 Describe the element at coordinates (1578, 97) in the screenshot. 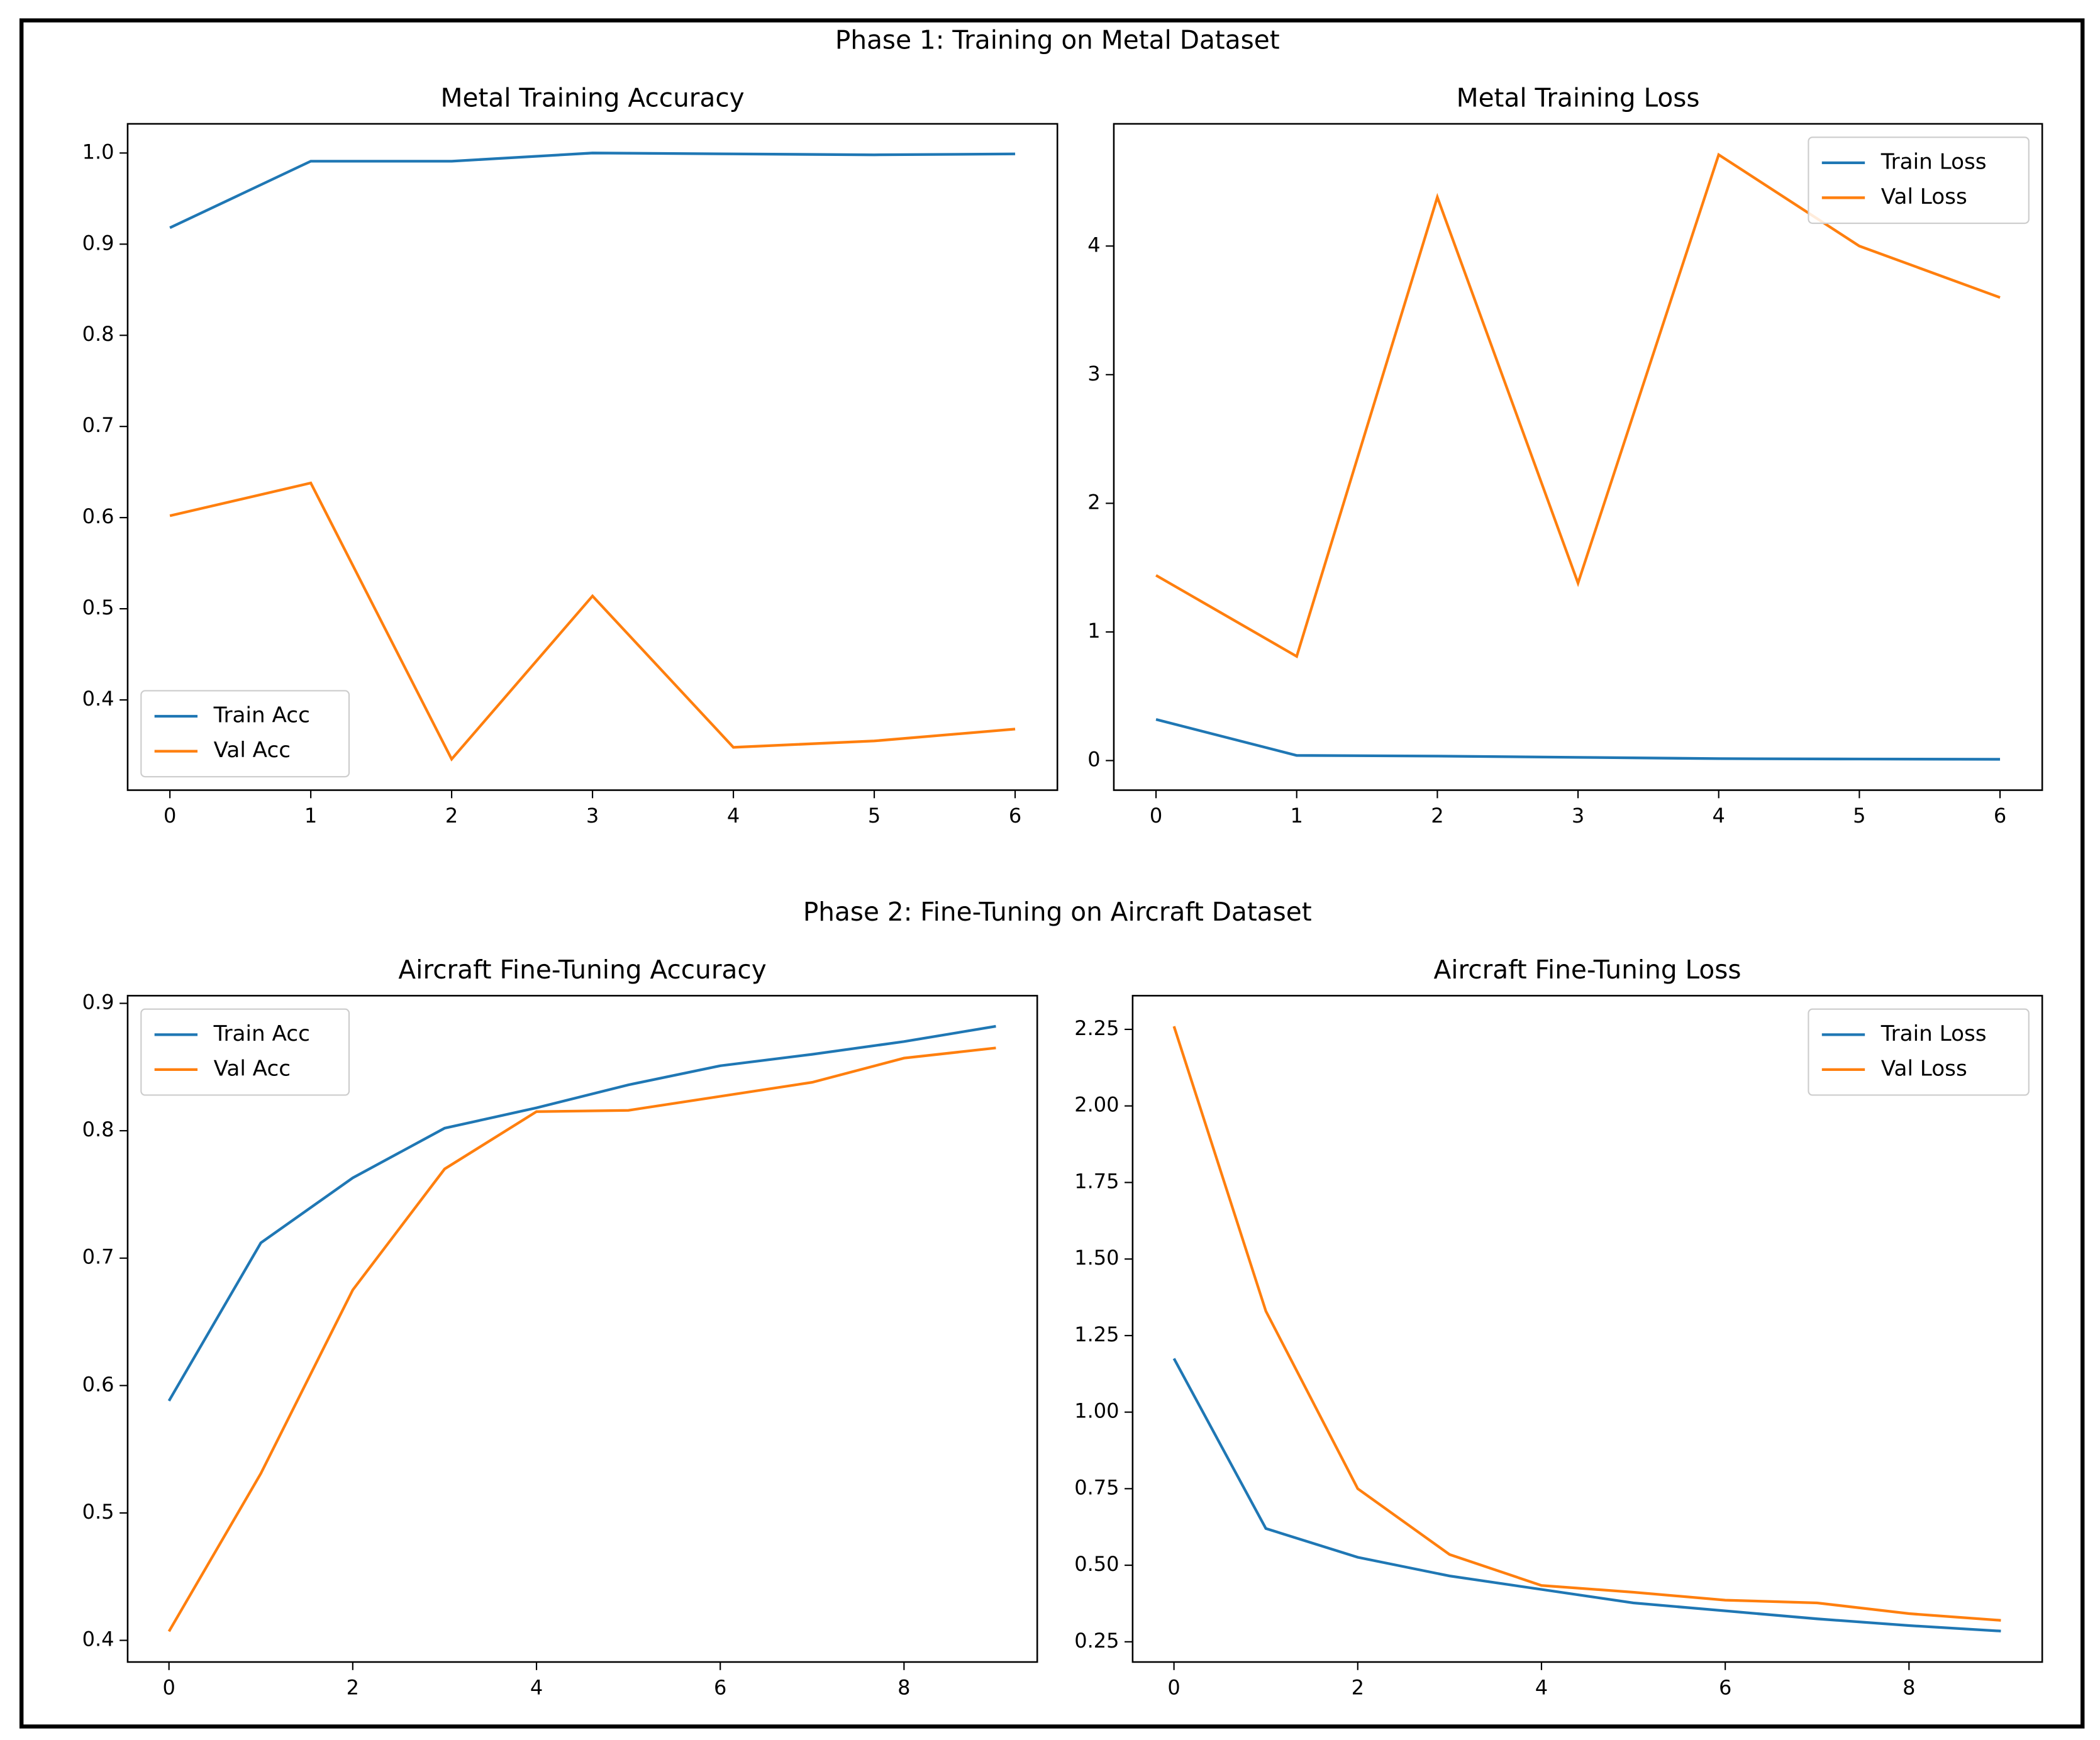

I see `chart-title: Metal Training Loss` at that location.